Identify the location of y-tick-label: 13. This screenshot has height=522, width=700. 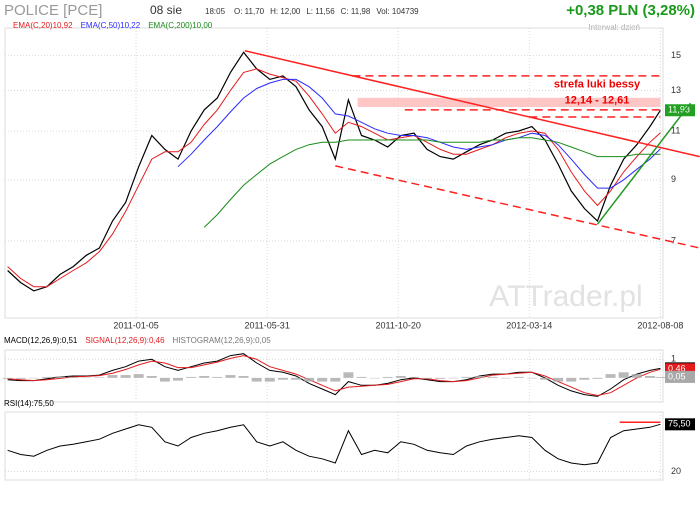
(676, 90).